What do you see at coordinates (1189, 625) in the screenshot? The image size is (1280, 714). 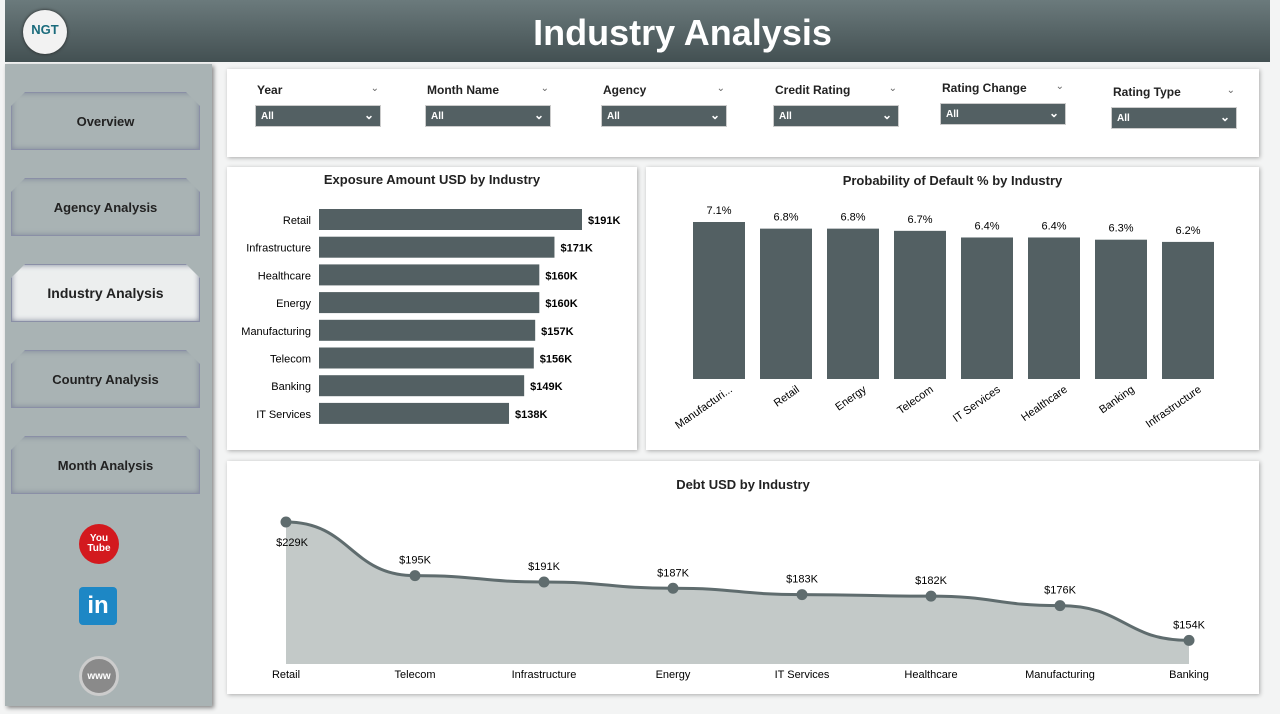 I see `data-label: $154K` at bounding box center [1189, 625].